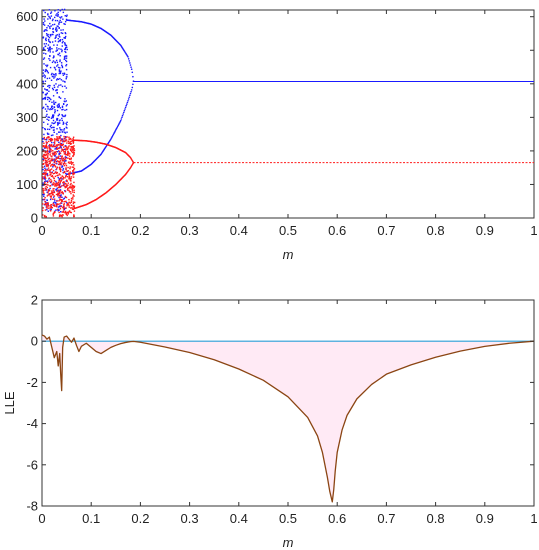  Describe the element at coordinates (140, 230) in the screenshot. I see `top-x-tick-label: 0.2` at that location.